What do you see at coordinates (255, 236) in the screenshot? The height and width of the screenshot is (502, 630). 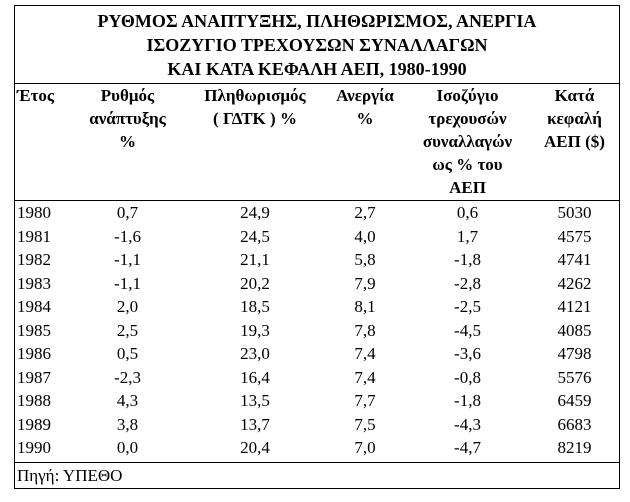 I see `cell: 24,5` at bounding box center [255, 236].